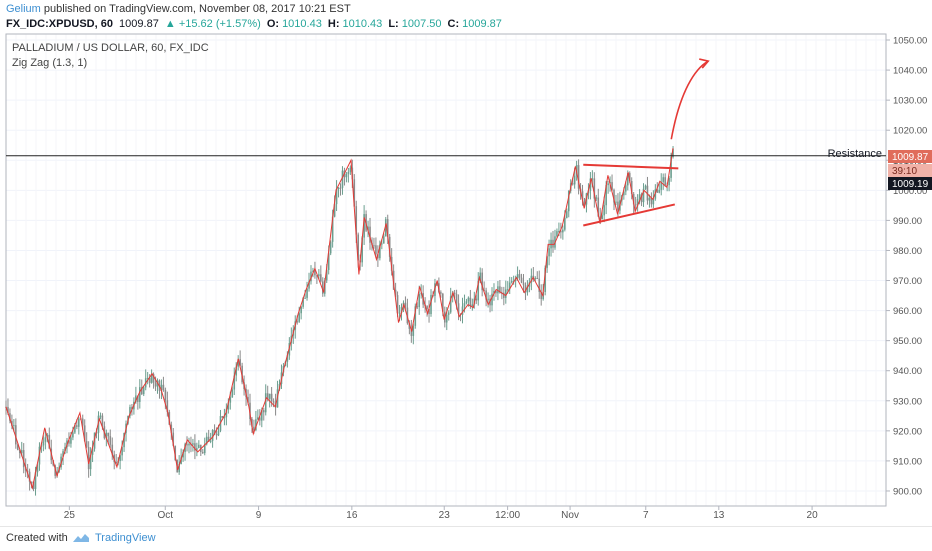 The width and height of the screenshot is (932, 551). What do you see at coordinates (813, 515) in the screenshot?
I see `x-tick-label: 20` at bounding box center [813, 515].